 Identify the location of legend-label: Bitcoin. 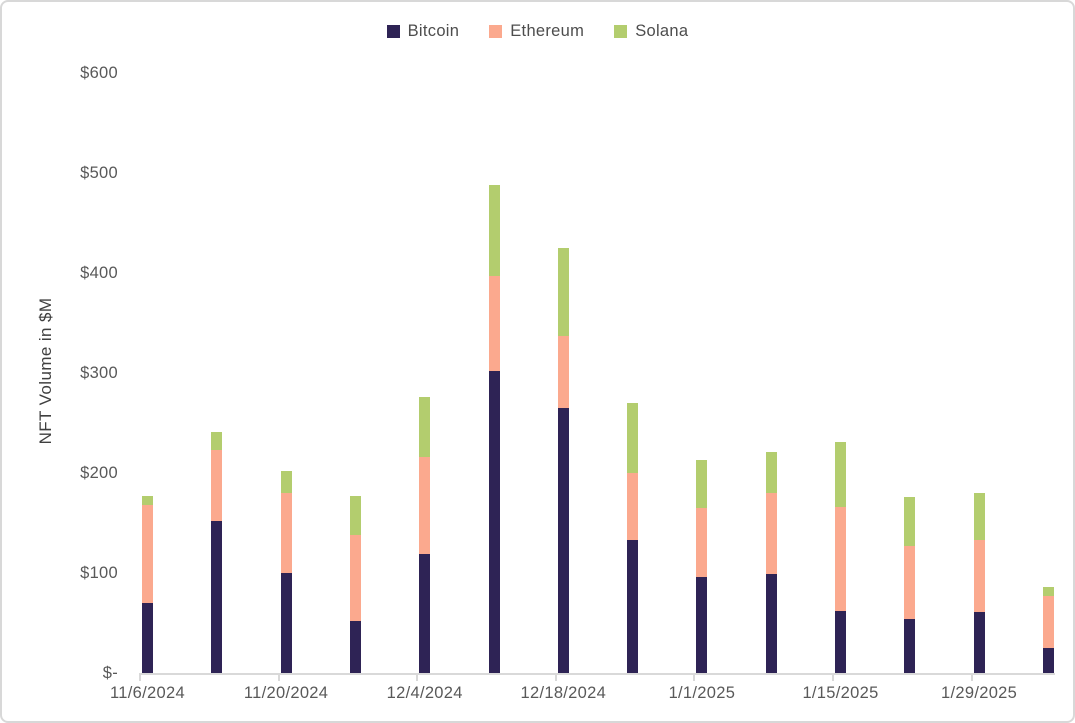
(433, 31).